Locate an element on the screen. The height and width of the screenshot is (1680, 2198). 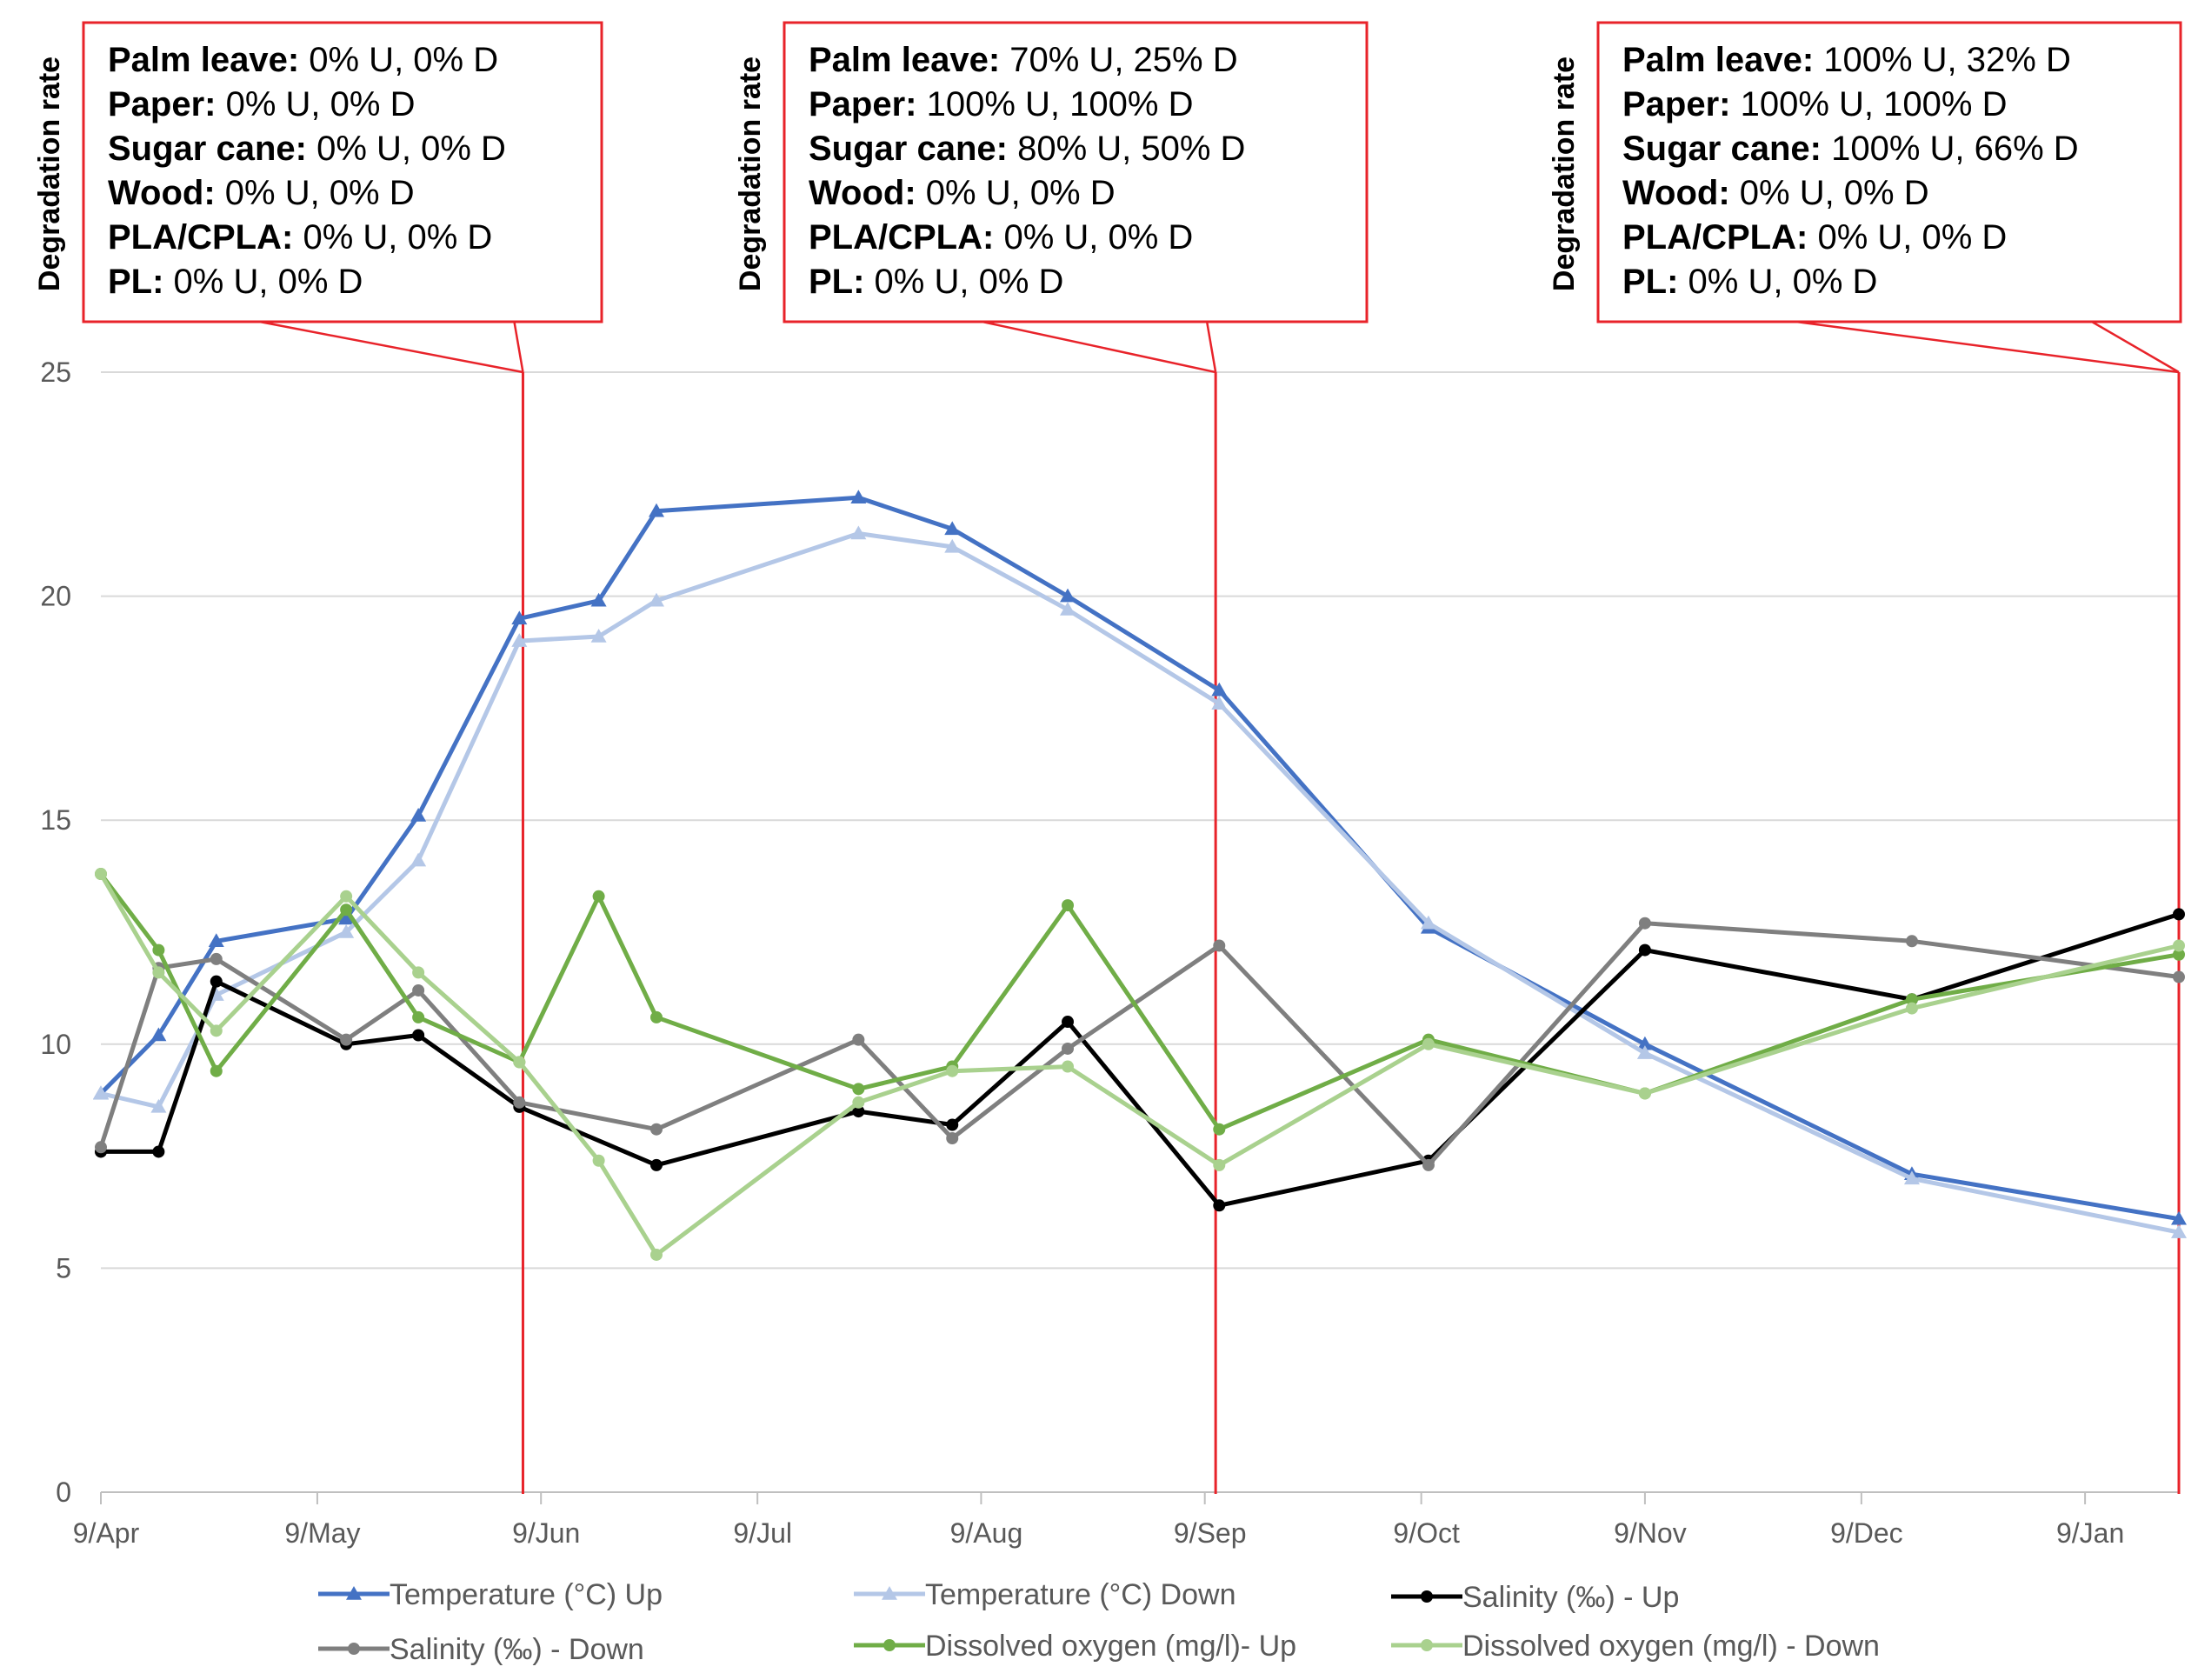
callout-material: PL: is located at coordinates (1650, 282).